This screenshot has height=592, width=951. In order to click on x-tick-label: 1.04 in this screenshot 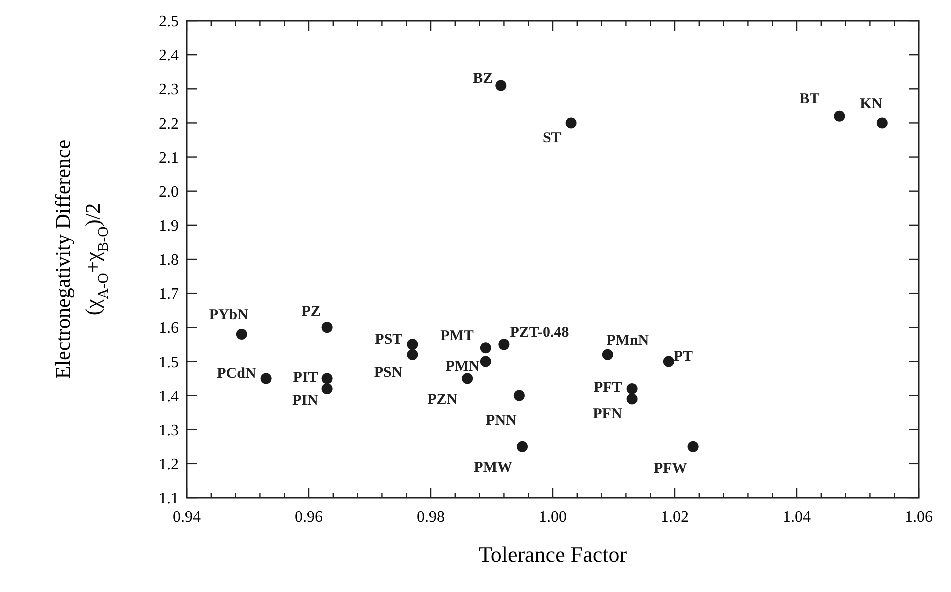, I will do `click(797, 517)`.